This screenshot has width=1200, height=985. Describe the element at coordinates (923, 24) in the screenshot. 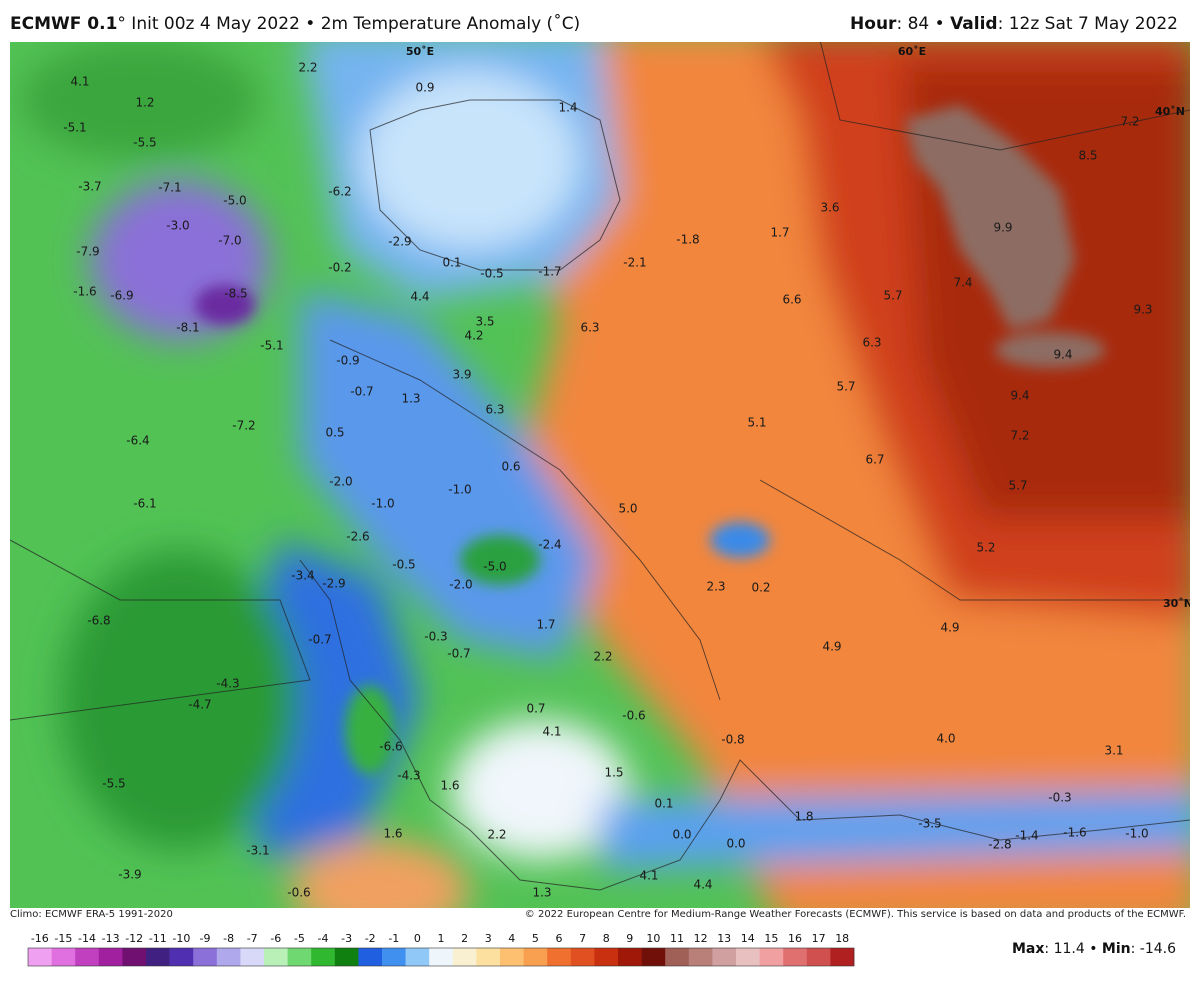

I see `hour-val: : 84 •` at that location.